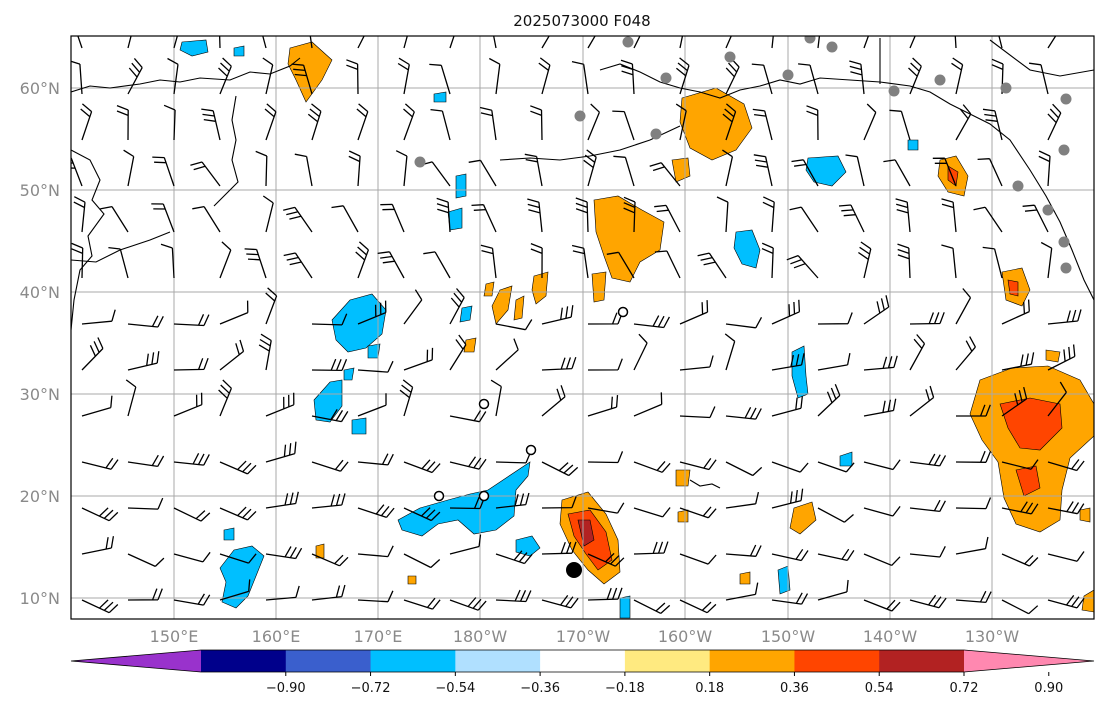 The width and height of the screenshot is (1105, 712). Describe the element at coordinates (40, 88) in the screenshot. I see `lat-label: 60°N` at that location.